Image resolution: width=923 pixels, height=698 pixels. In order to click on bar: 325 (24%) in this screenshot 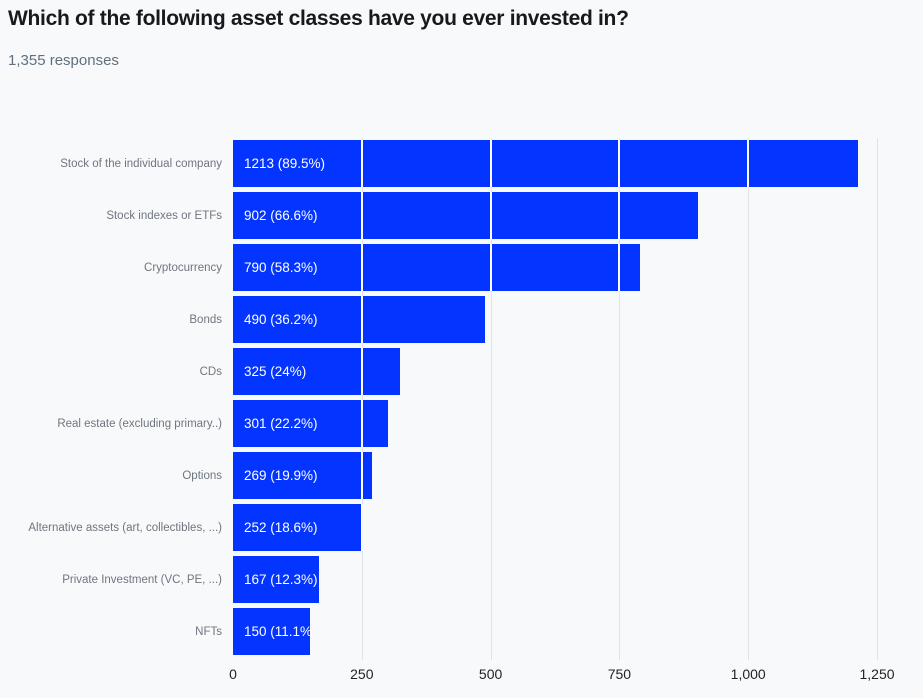, I will do `click(317, 371)`.